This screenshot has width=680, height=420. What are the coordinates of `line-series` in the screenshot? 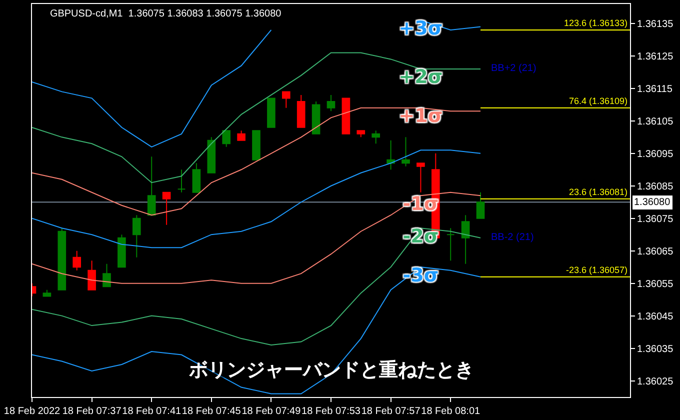 It's located at (256, 238).